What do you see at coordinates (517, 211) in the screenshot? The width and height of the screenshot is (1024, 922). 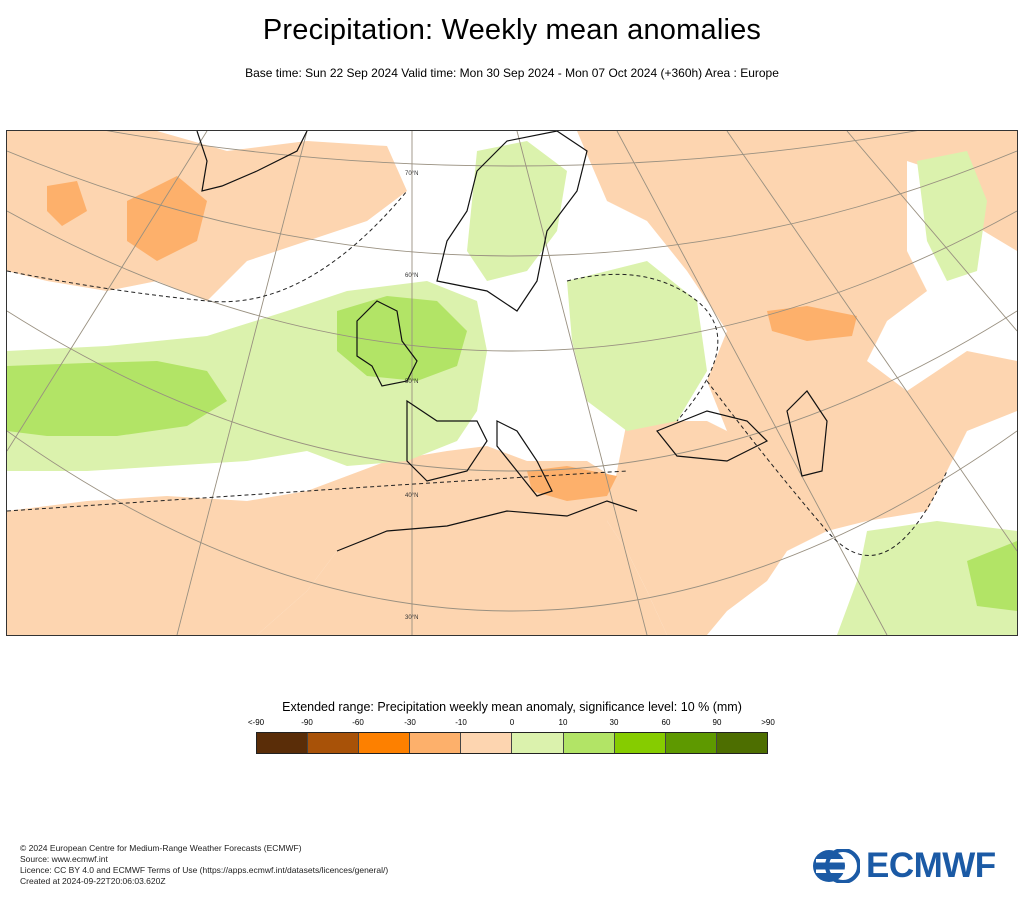 I see `wet-area-scandinavia` at bounding box center [517, 211].